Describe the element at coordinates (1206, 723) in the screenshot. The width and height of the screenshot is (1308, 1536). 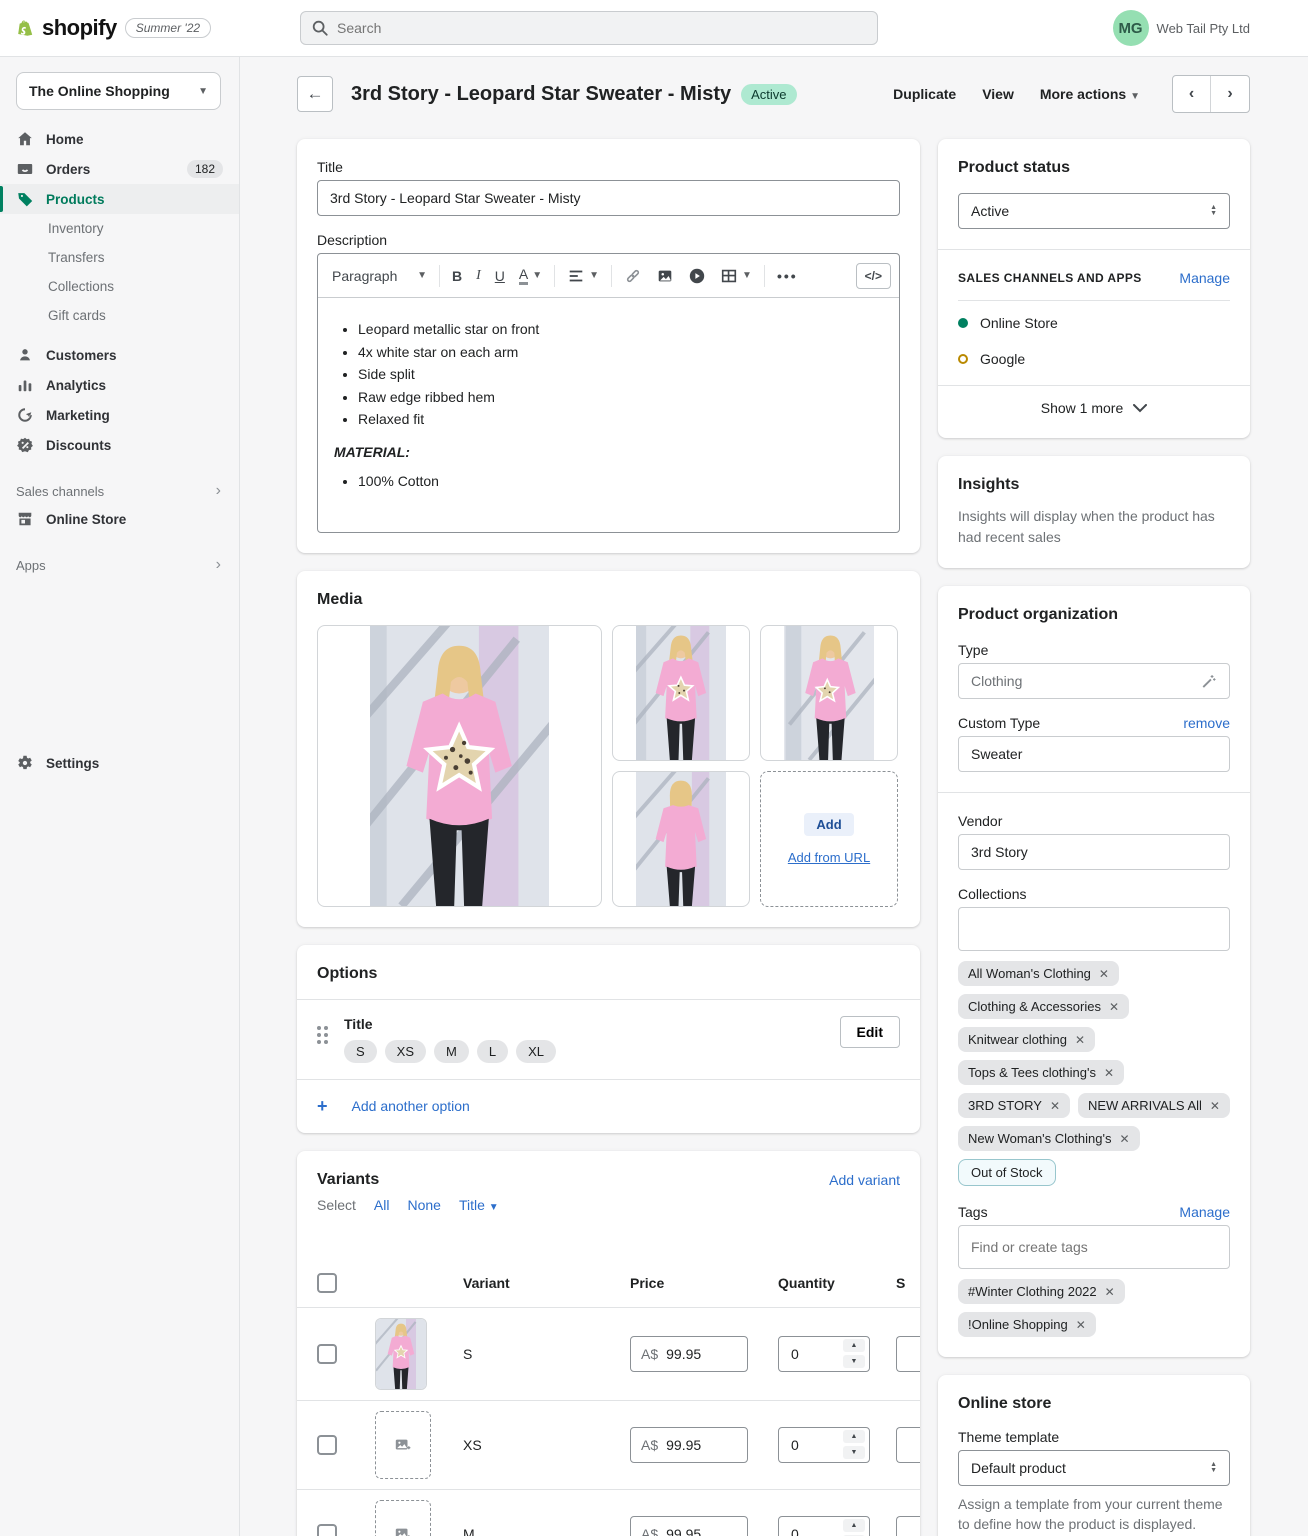
I see `remove-custom-type-link: remove` at that location.